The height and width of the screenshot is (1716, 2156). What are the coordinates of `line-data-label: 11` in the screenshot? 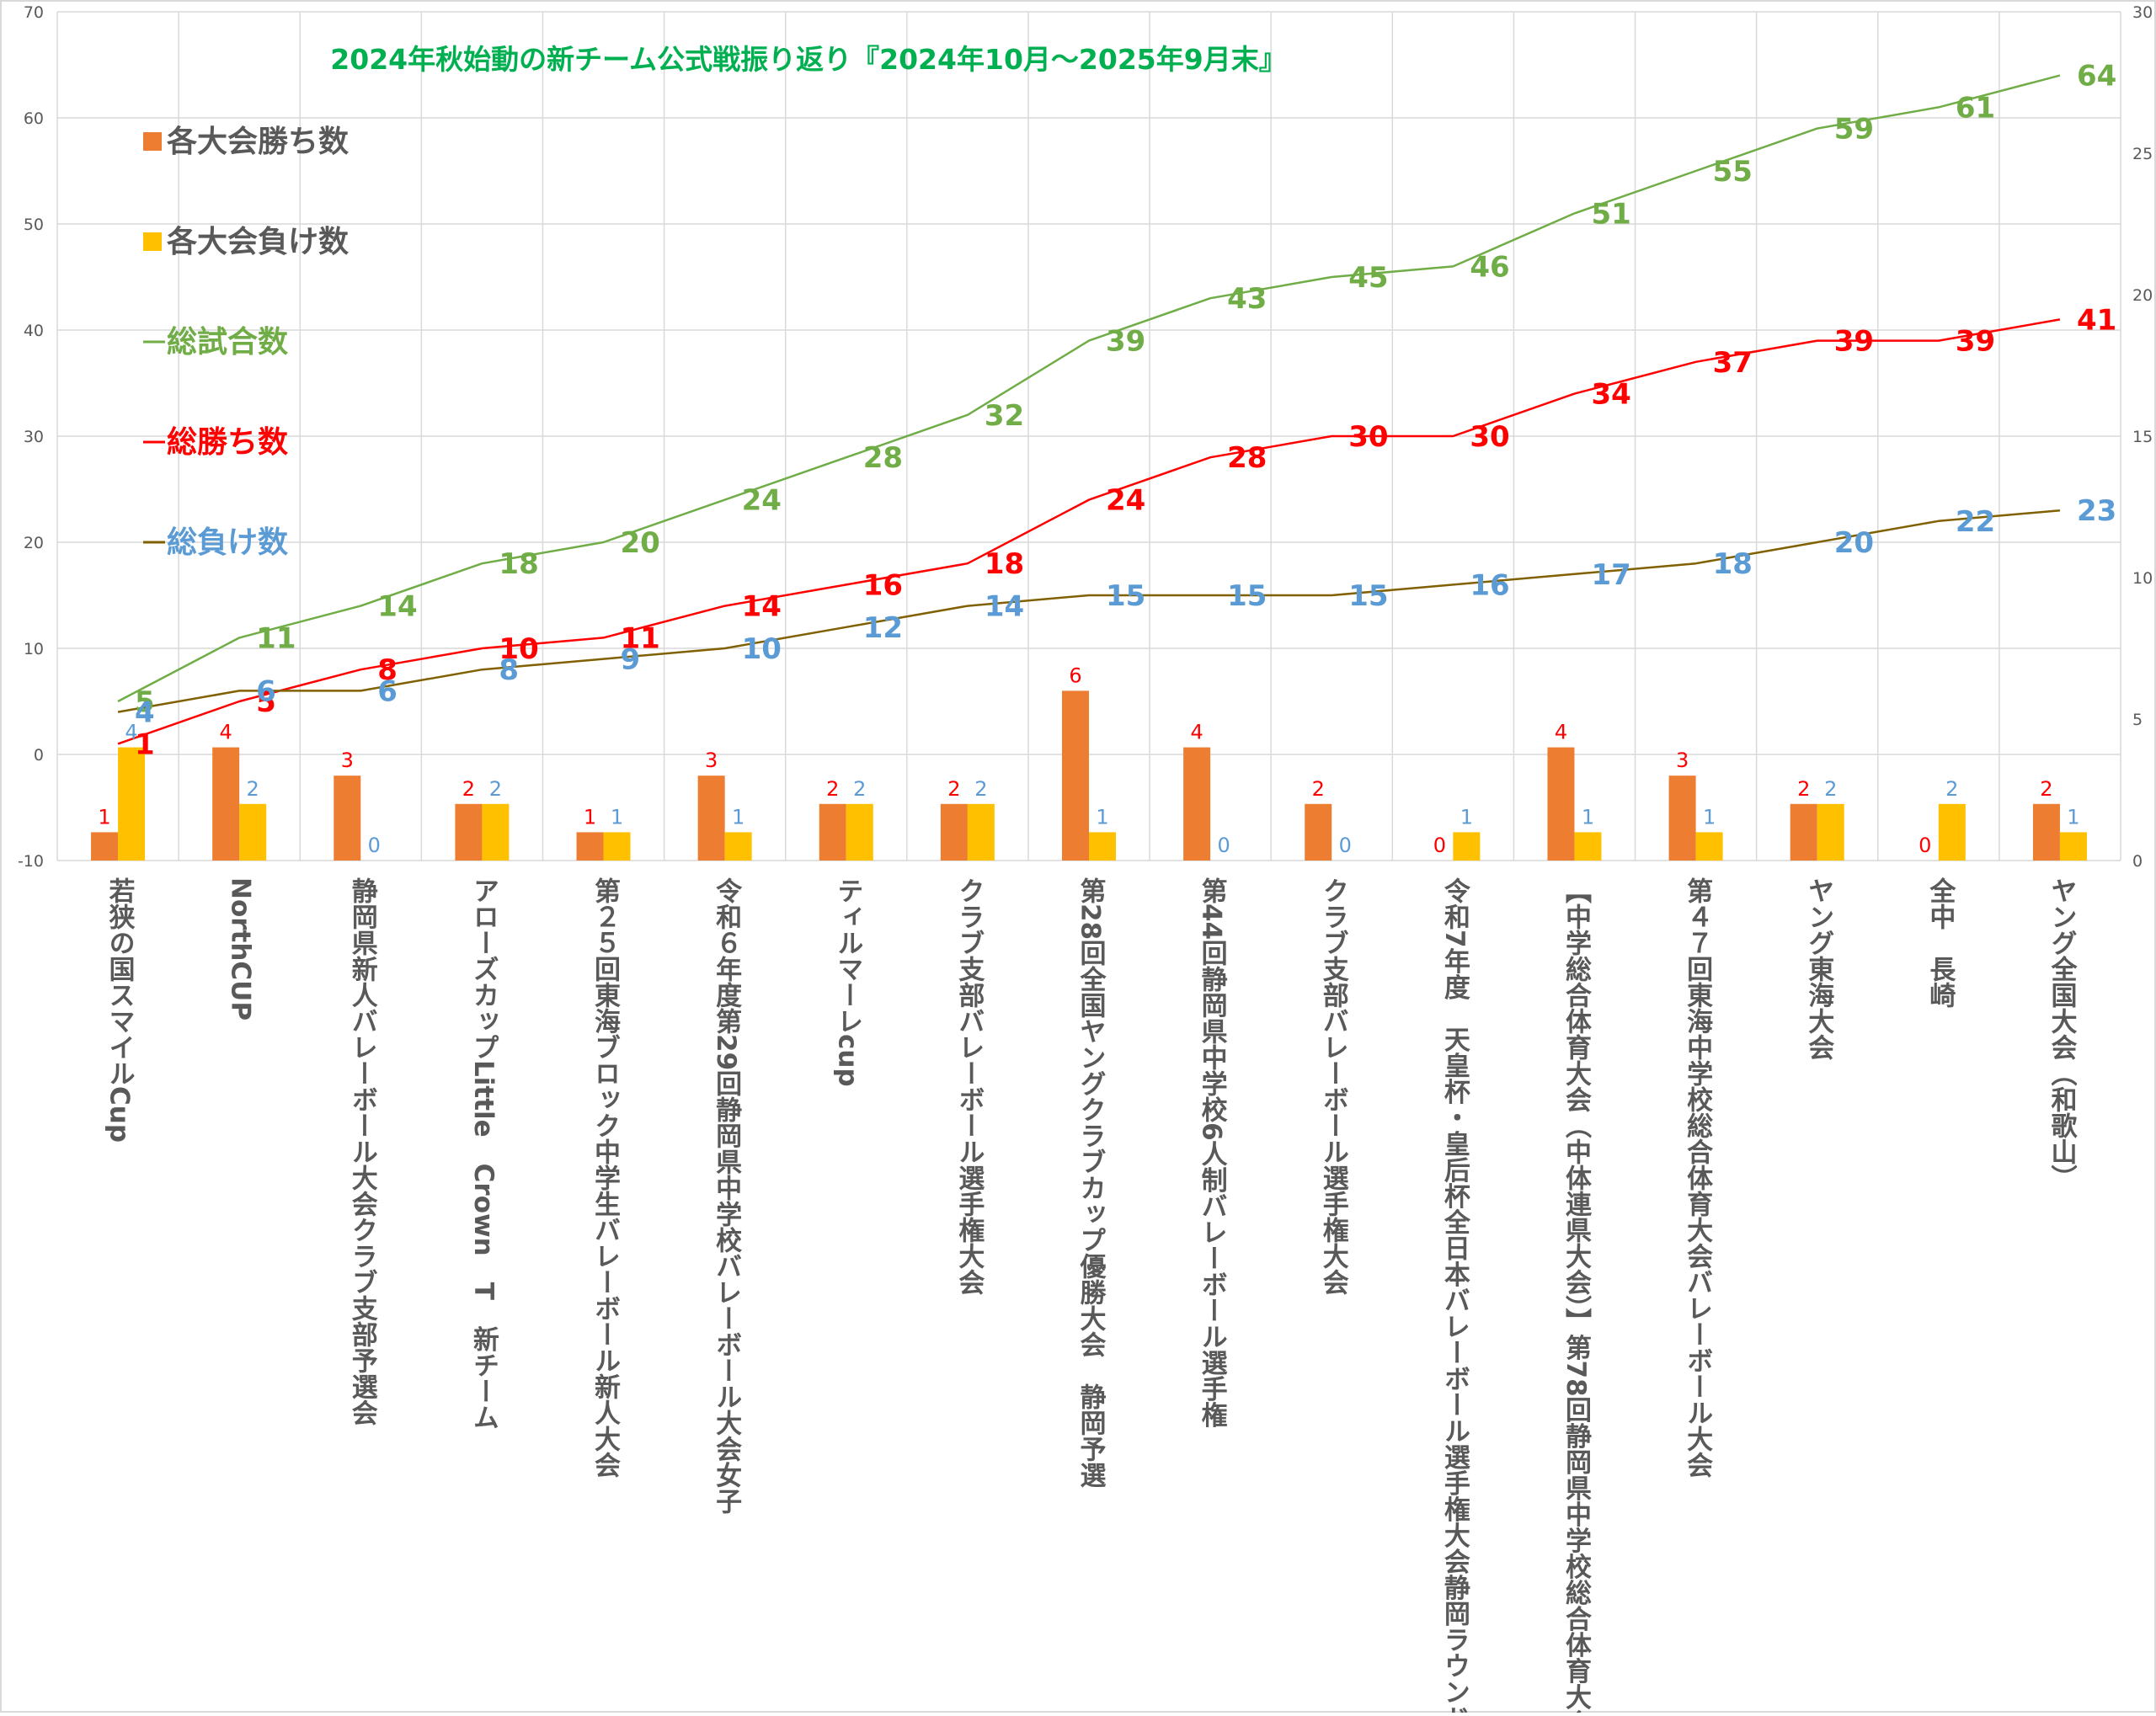 It's located at (640, 638).